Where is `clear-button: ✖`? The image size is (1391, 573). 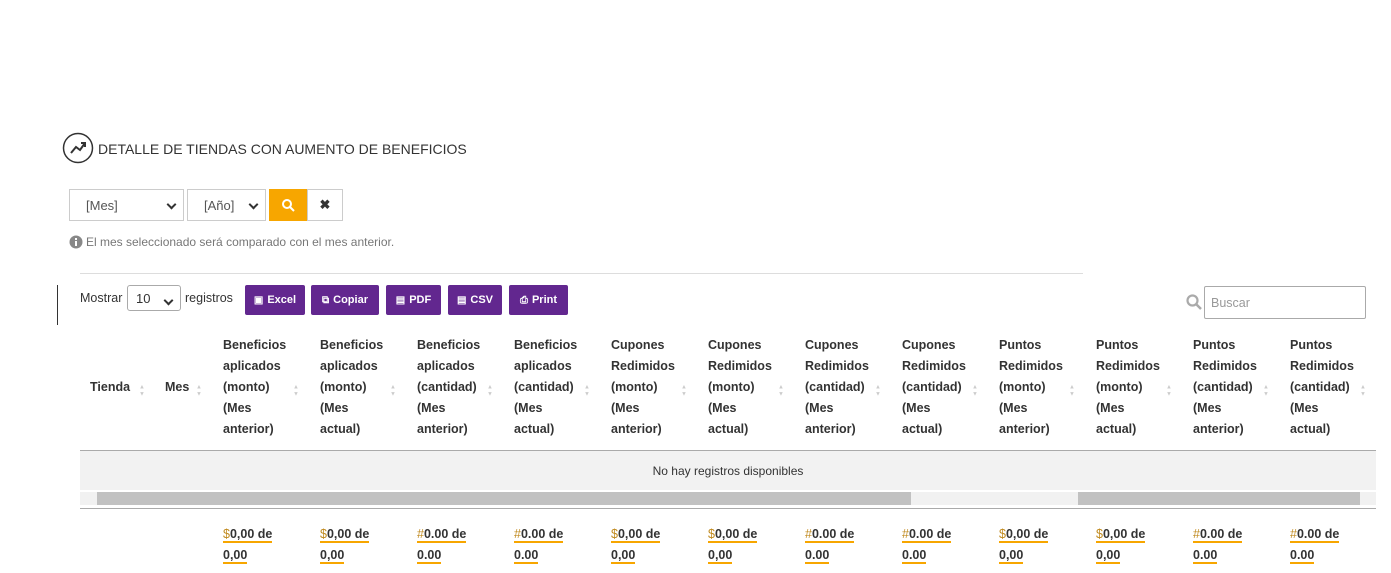
clear-button: ✖ is located at coordinates (325, 205).